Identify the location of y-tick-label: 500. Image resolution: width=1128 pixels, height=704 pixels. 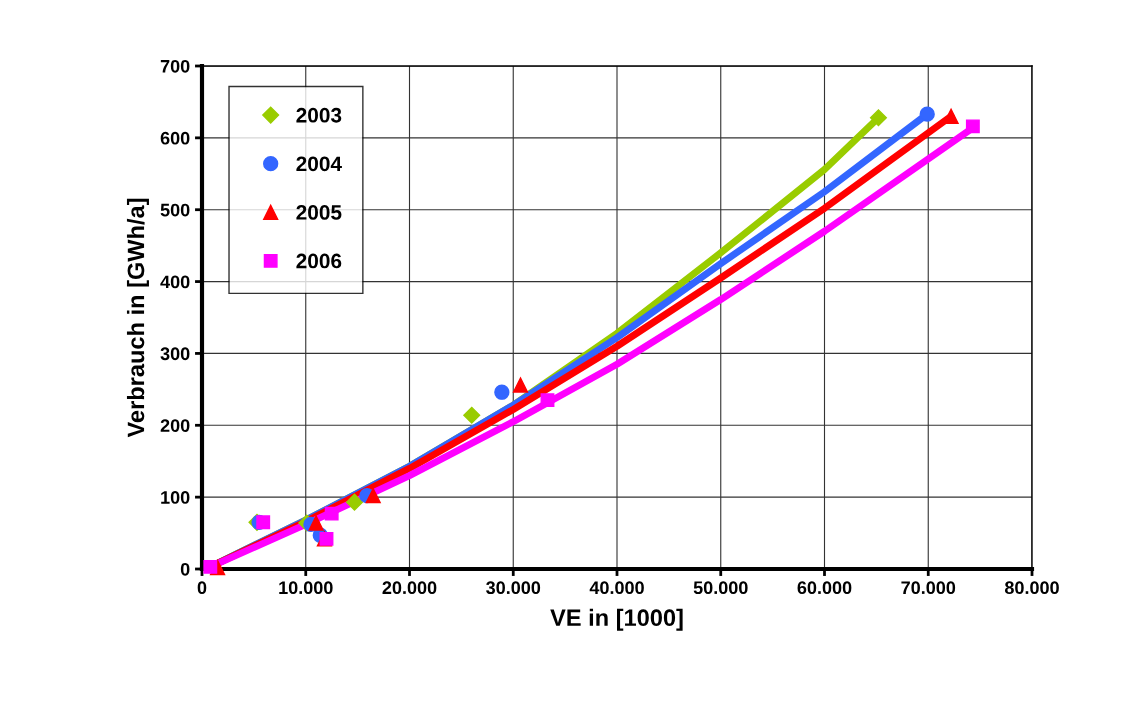
(175, 210).